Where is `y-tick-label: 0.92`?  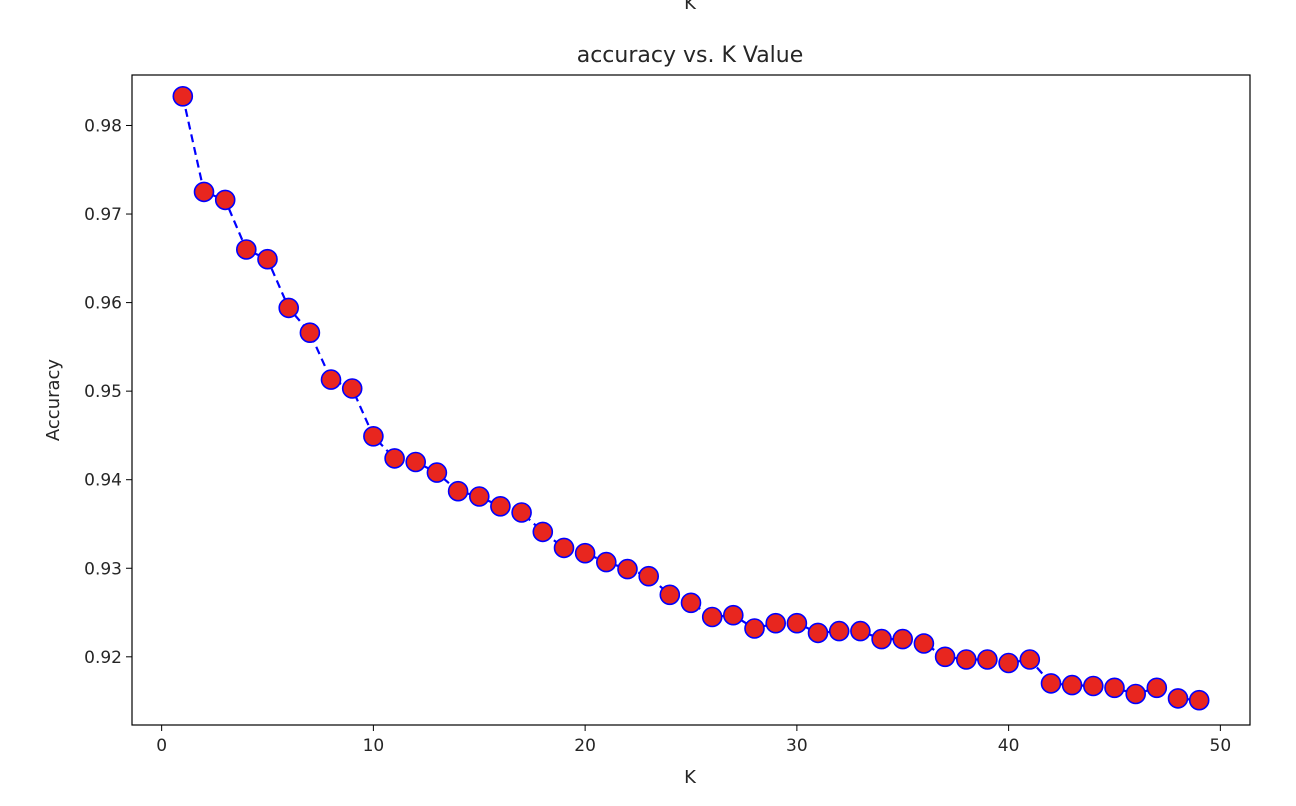 y-tick-label: 0.92 is located at coordinates (103, 658).